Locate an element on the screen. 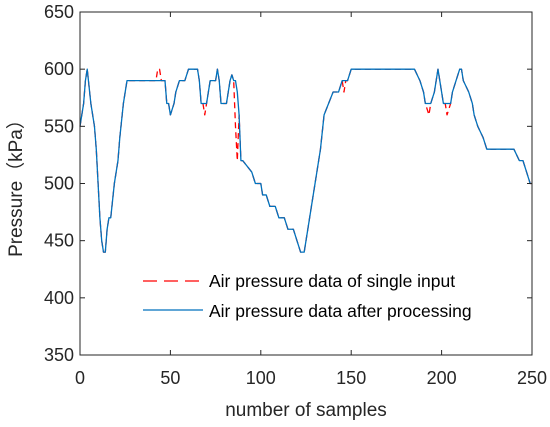 Image resolution: width=550 pixels, height=427 pixels. legend-label-after-processing: Air pressure data after processing is located at coordinates (340, 311).